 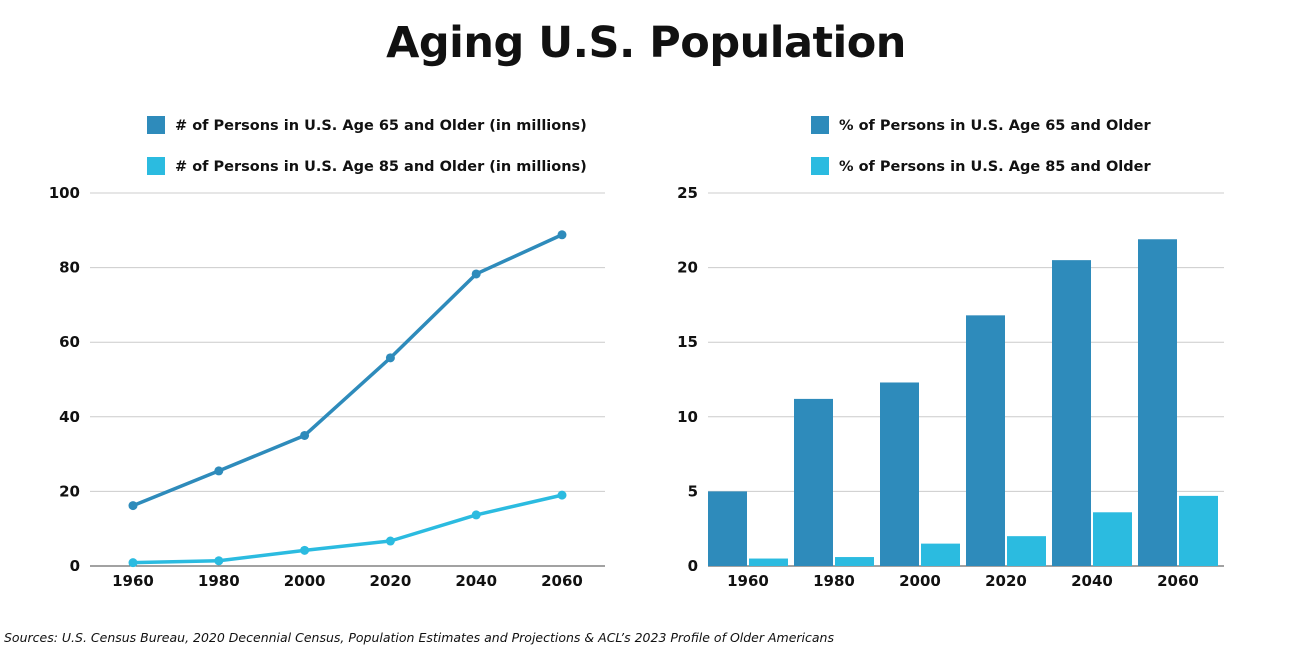 What do you see at coordinates (69, 417) in the screenshot?
I see `y-tick-label: 40` at bounding box center [69, 417].